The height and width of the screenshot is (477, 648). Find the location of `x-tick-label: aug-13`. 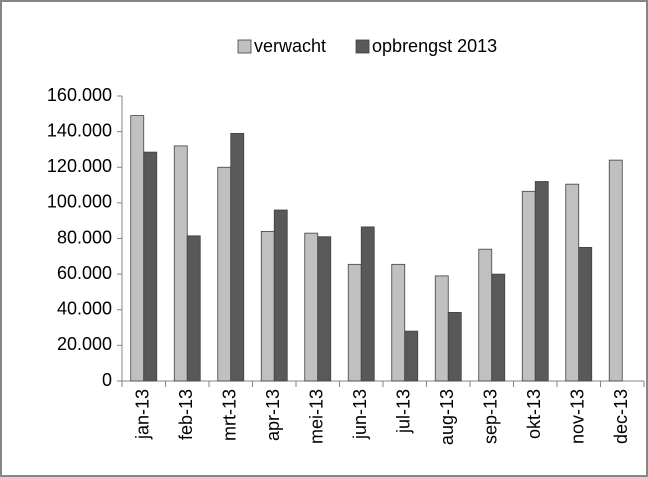

x-tick-label: aug-13 is located at coordinates (447, 417).